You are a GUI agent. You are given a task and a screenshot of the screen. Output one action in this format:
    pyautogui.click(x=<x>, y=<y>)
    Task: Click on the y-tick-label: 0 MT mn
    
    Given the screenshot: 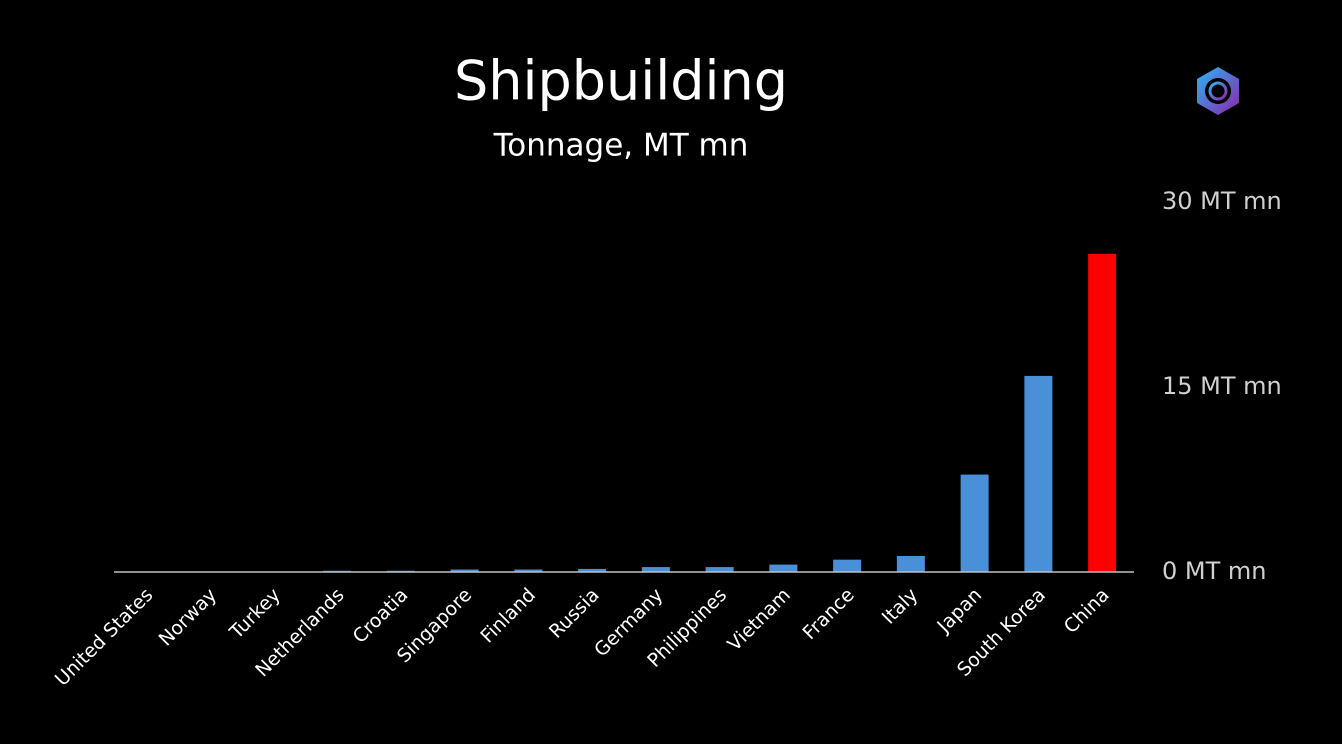 What is the action you would take?
    pyautogui.click(x=1214, y=571)
    